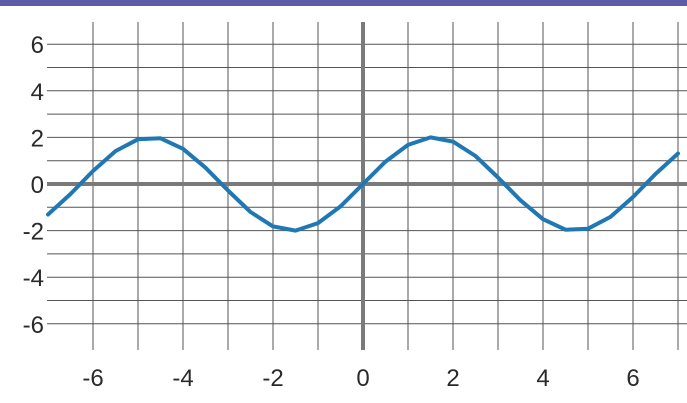 The image size is (687, 403). What do you see at coordinates (343, 3) in the screenshot?
I see `top-bar` at bounding box center [343, 3].